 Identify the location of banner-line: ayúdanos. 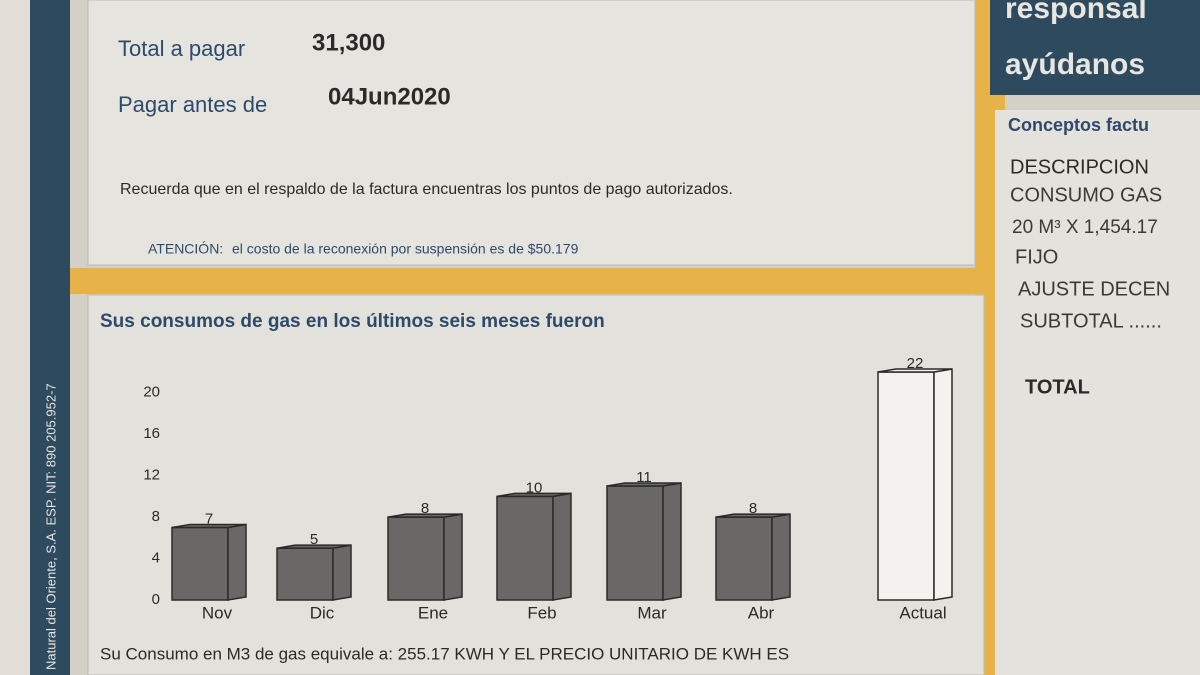
(1075, 64).